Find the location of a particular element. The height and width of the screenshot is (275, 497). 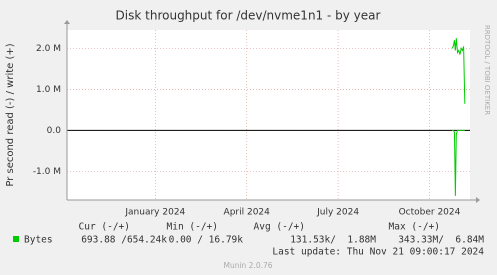

stats-value: 131.53k/ 1.88M is located at coordinates (333, 240).